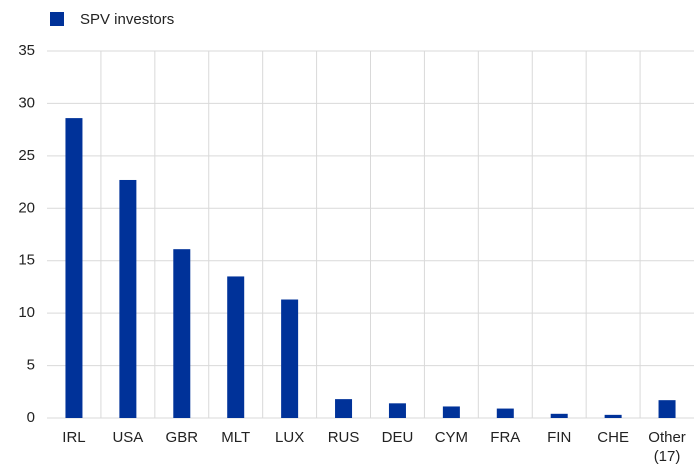 This screenshot has height=475, width=694. What do you see at coordinates (451, 437) in the screenshot?
I see `x-tick-label: CYM` at bounding box center [451, 437].